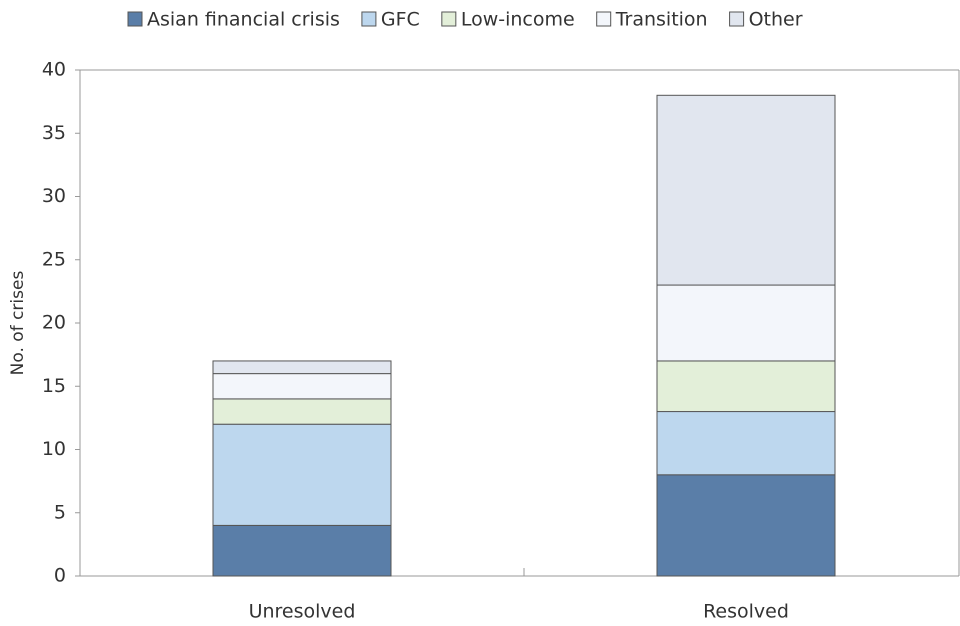  What do you see at coordinates (54, 386) in the screenshot?
I see `y-tick-label: 15` at bounding box center [54, 386].